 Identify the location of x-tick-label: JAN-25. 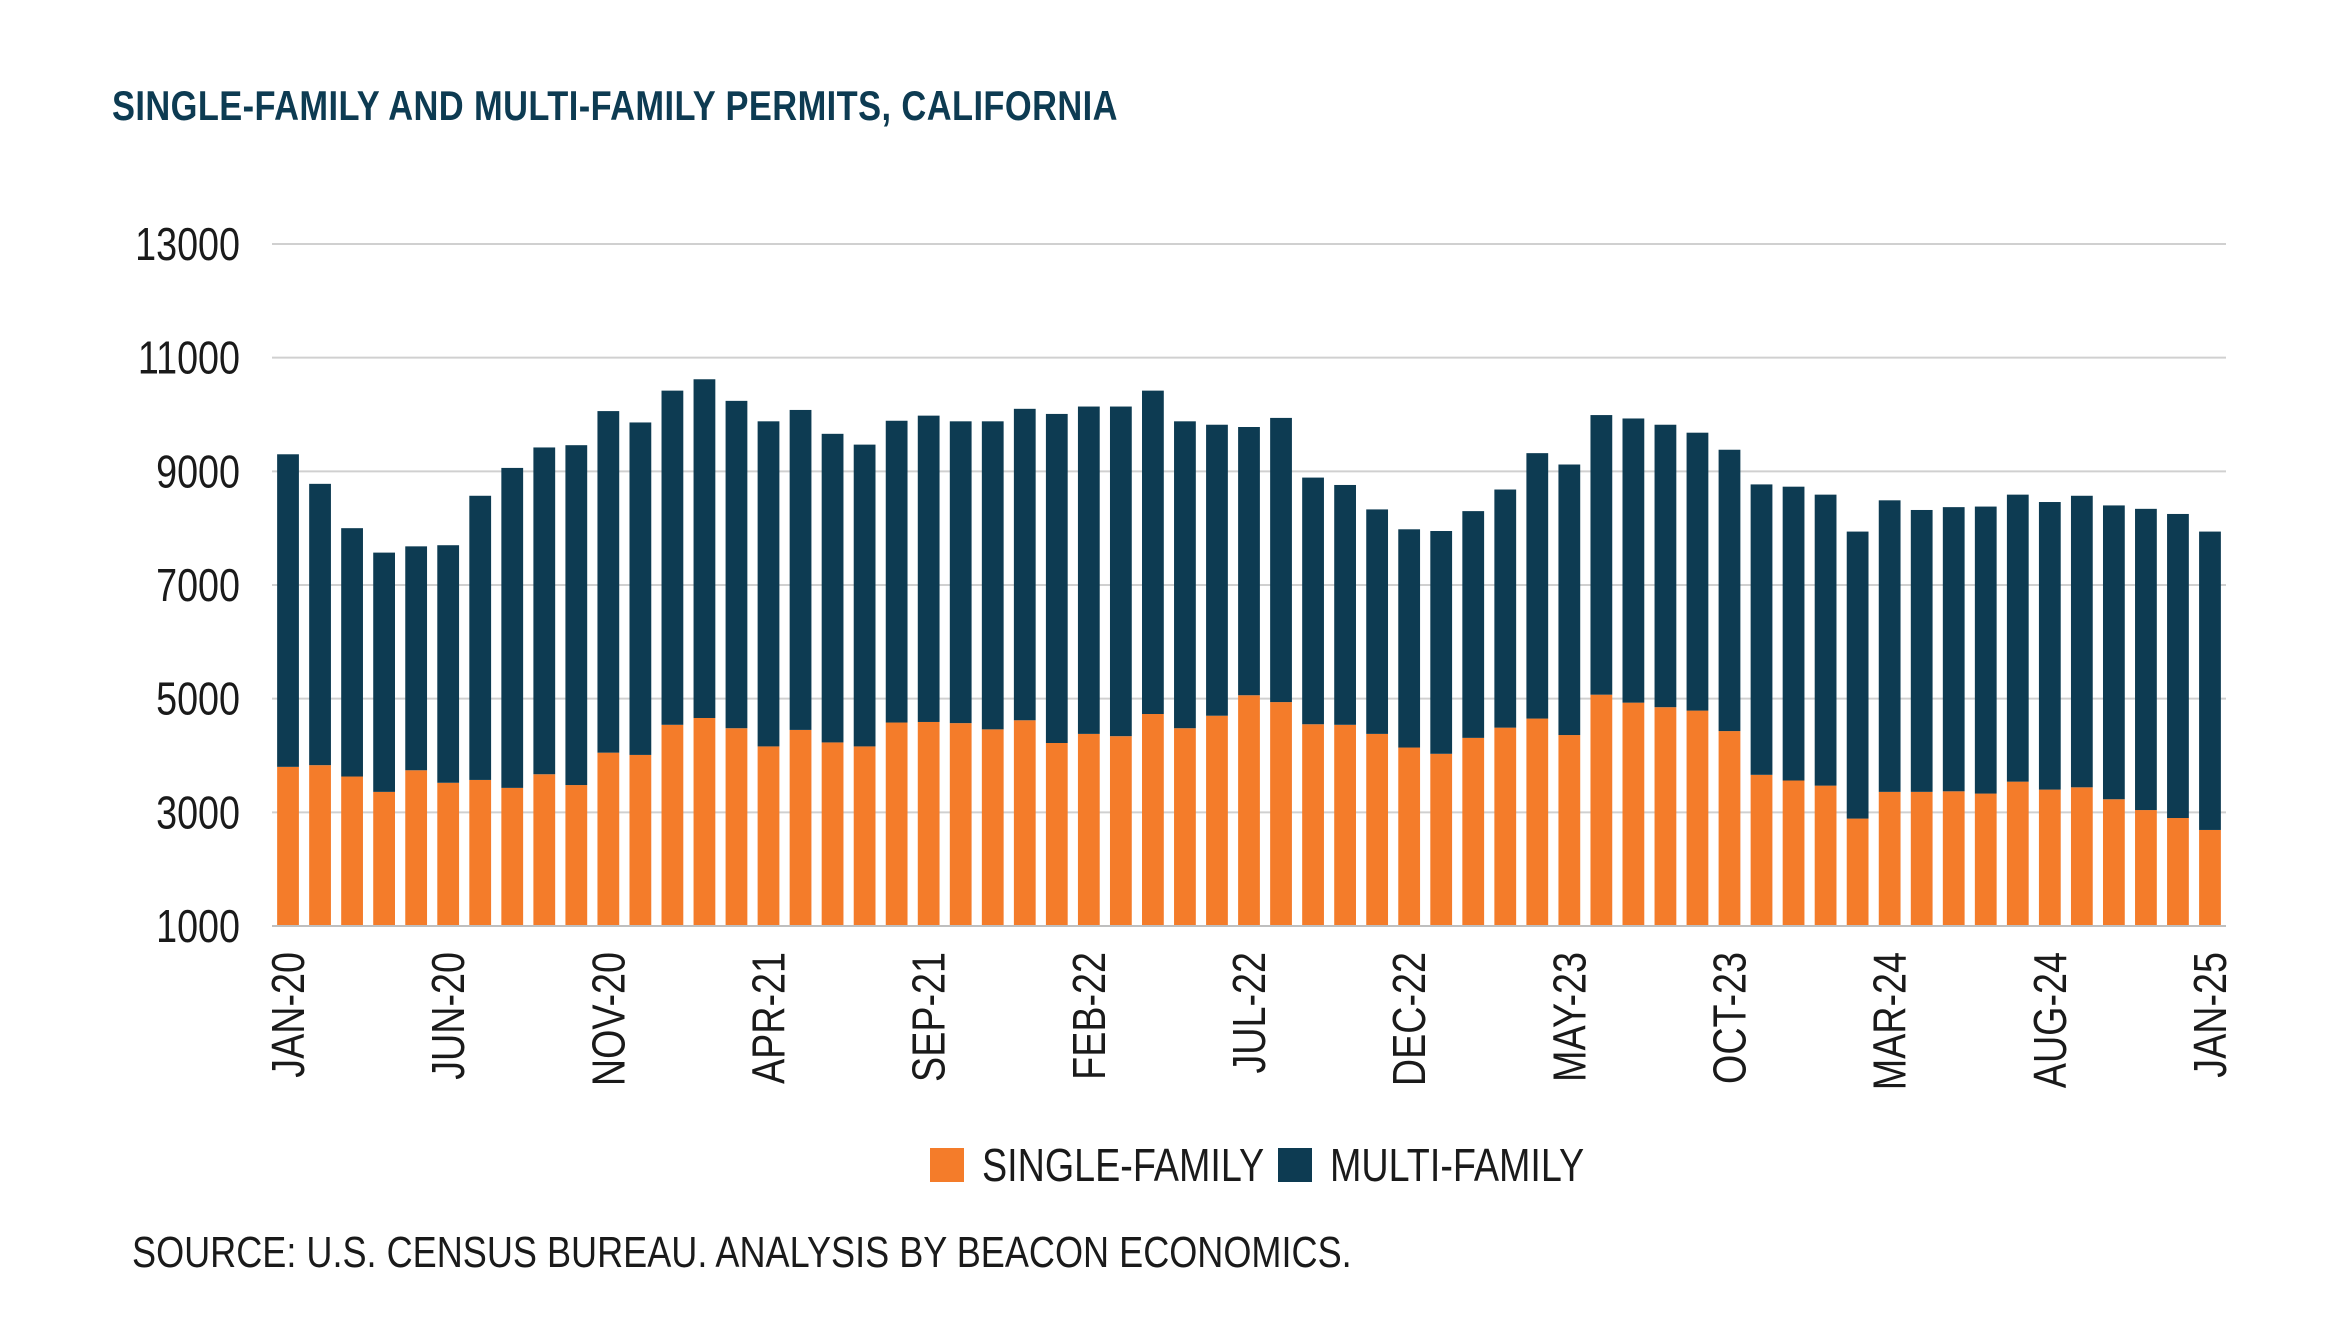
(2209, 1015).